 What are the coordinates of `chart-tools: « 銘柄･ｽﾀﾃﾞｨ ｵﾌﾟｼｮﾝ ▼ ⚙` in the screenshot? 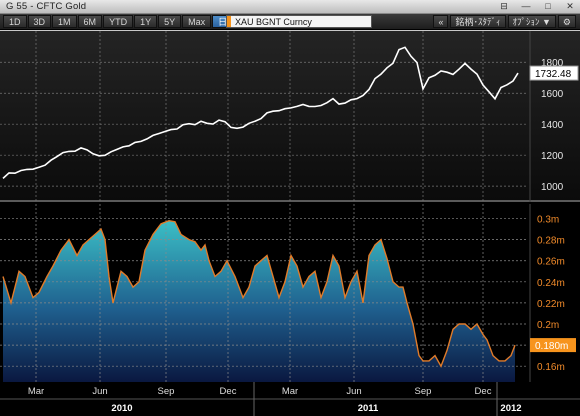 It's located at (504, 21).